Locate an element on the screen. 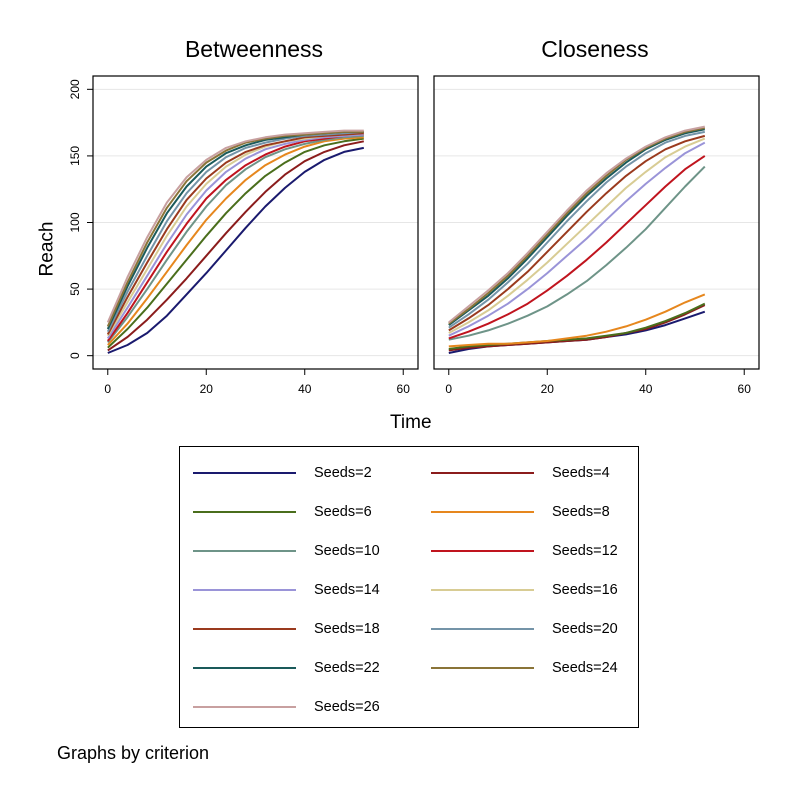 This screenshot has width=800, height=800. y-axis-title: Reach is located at coordinates (47, 249).